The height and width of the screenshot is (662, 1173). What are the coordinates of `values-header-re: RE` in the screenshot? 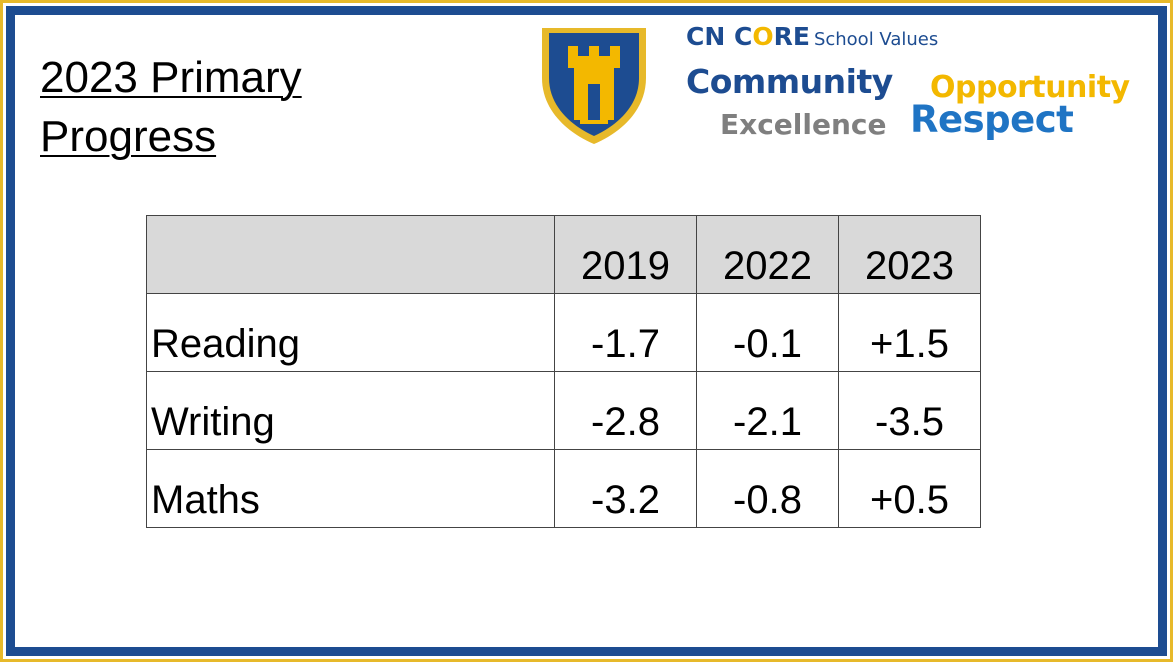 It's located at (791, 36).